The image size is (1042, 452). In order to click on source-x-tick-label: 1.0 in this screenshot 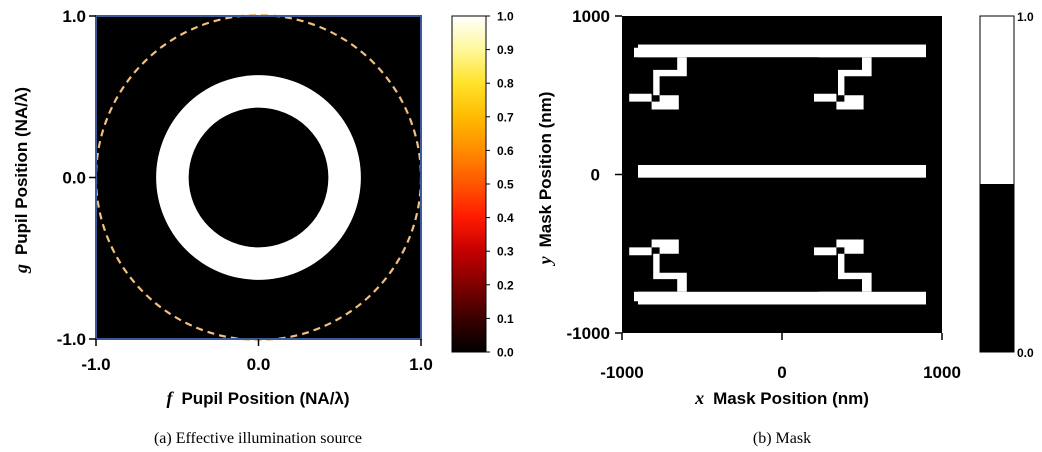, I will do `click(421, 364)`.